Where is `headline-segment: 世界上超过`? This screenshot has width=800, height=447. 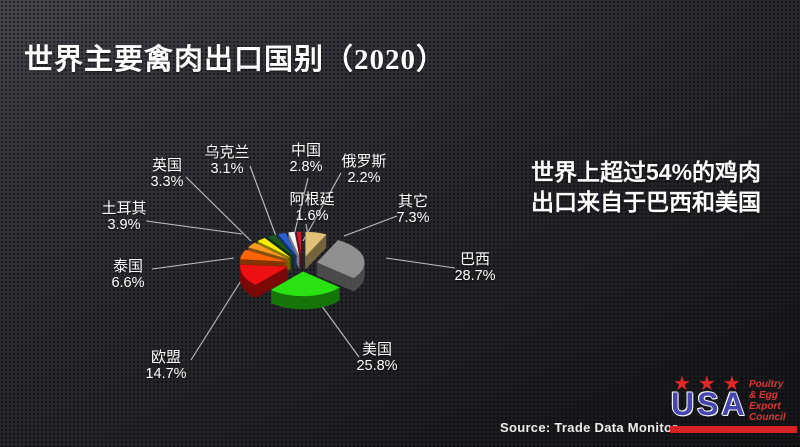 headline-segment: 世界上超过 is located at coordinates (588, 172).